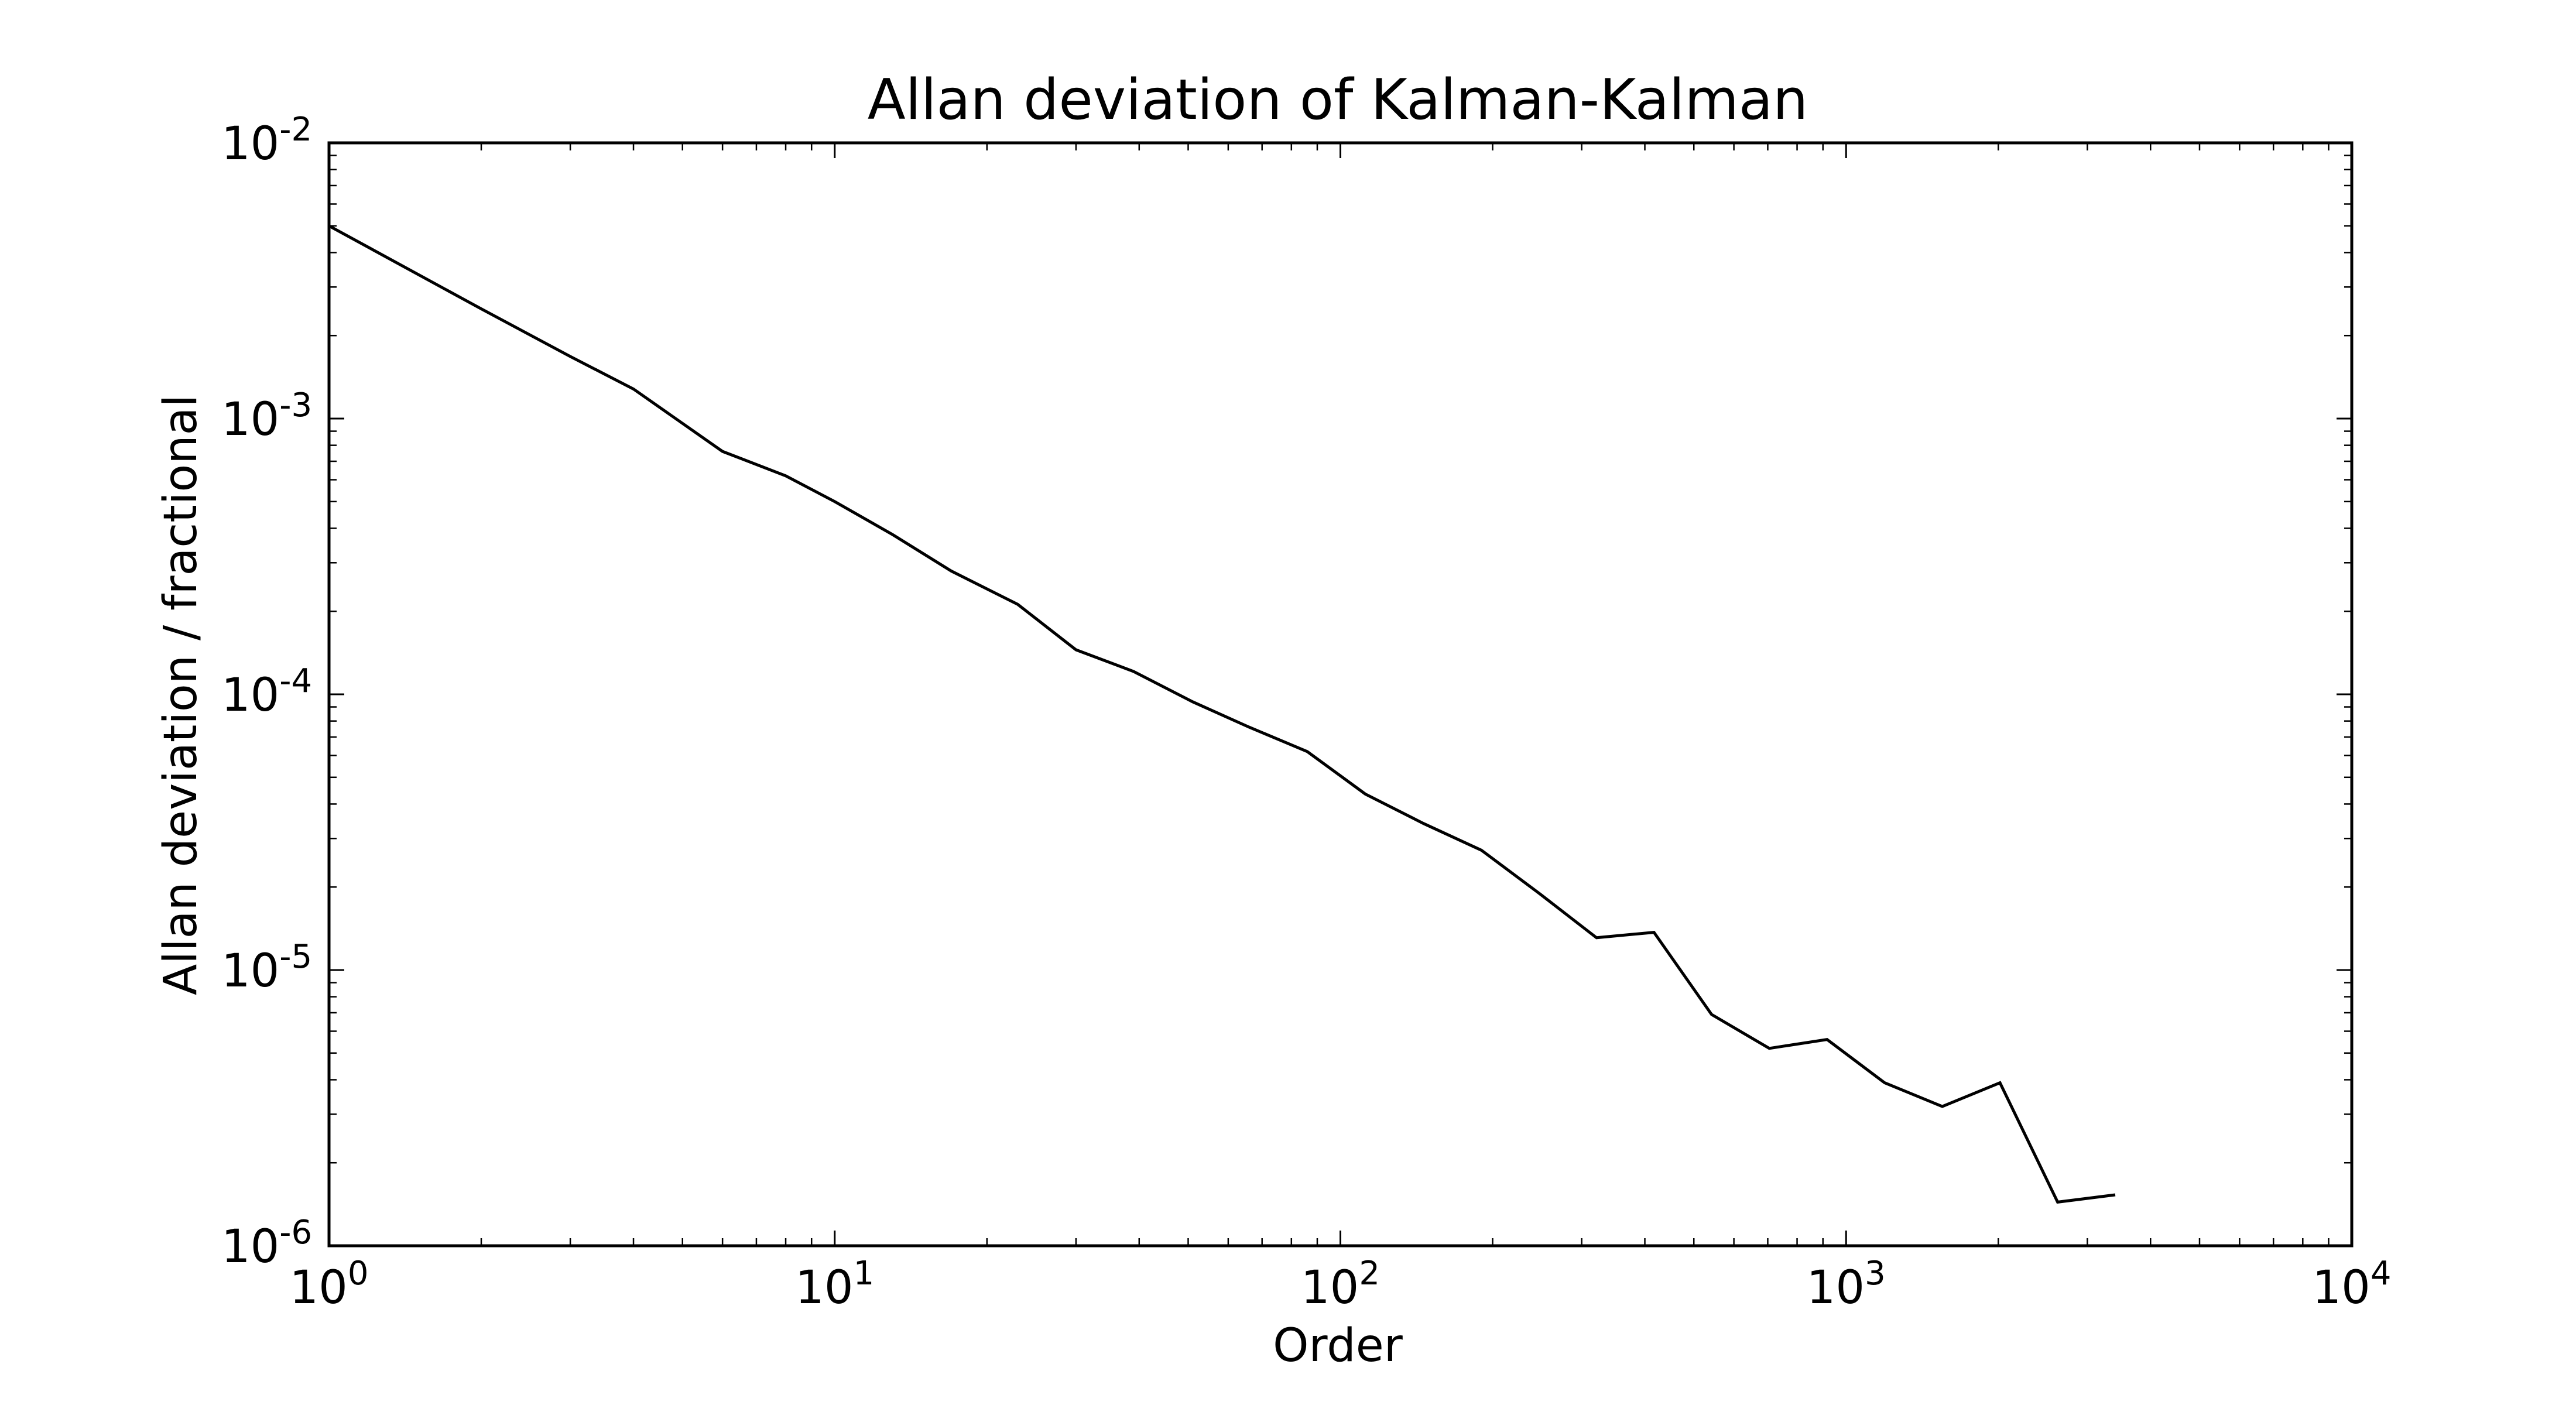 This screenshot has width=2576, height=1405. What do you see at coordinates (1369, 1274) in the screenshot?
I see `x-tick-label-exponent: 2` at bounding box center [1369, 1274].